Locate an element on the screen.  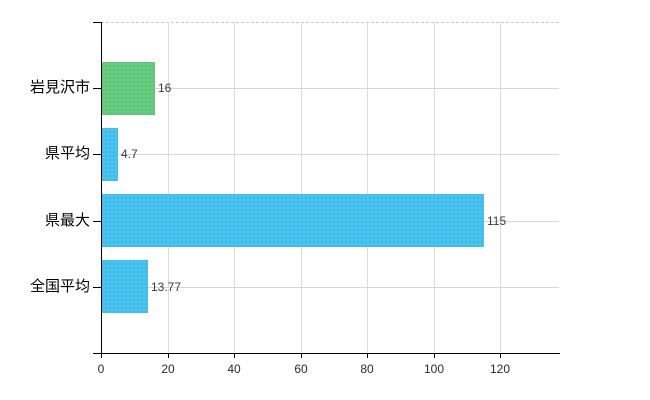
x-tick-label-120: 120 is located at coordinates (500, 369).